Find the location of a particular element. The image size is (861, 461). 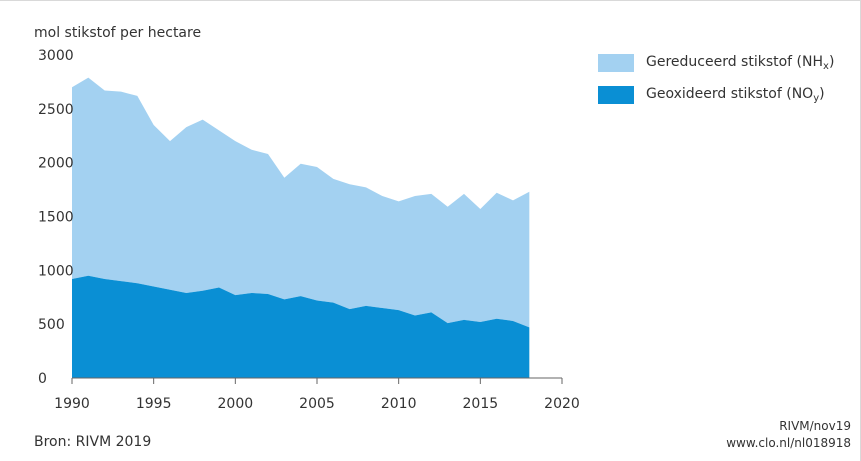

credit-line-1: RIVM/nov19 is located at coordinates (815, 426).